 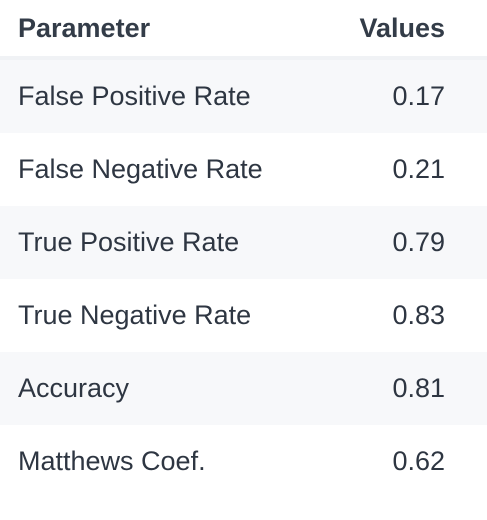 What do you see at coordinates (407, 242) in the screenshot?
I see `row-value: 0.79` at bounding box center [407, 242].